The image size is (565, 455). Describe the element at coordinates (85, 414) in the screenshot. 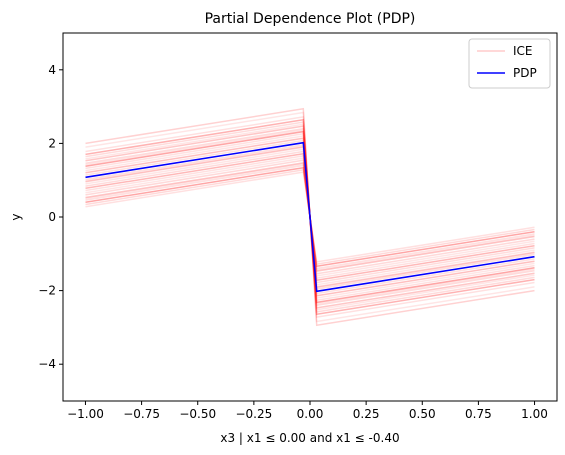

I see `x-tick-label: −1.00` at that location.